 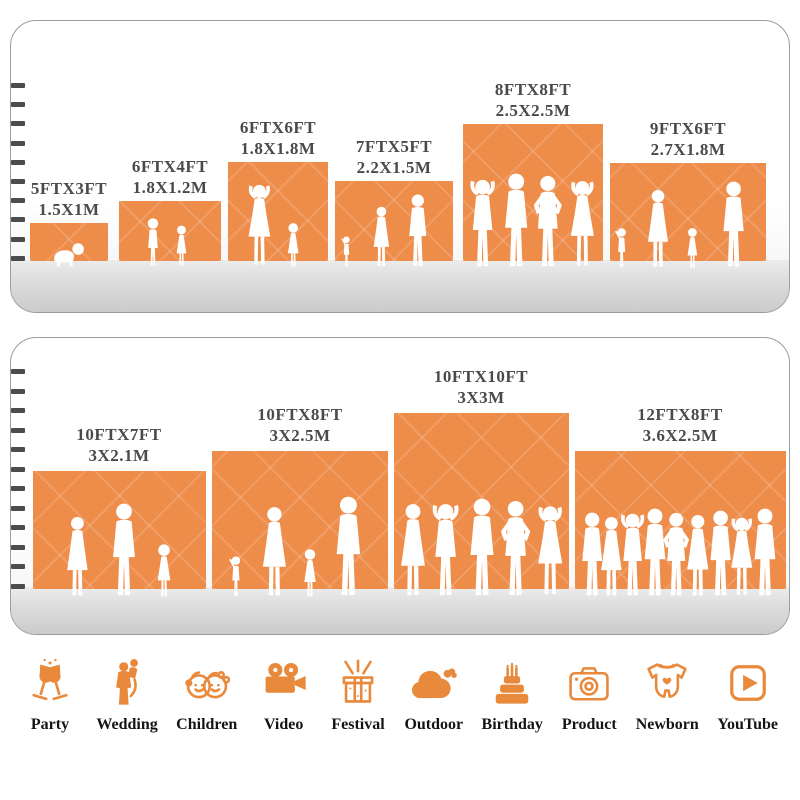 I want to click on category-birthday: Birthday, so click(x=512, y=695).